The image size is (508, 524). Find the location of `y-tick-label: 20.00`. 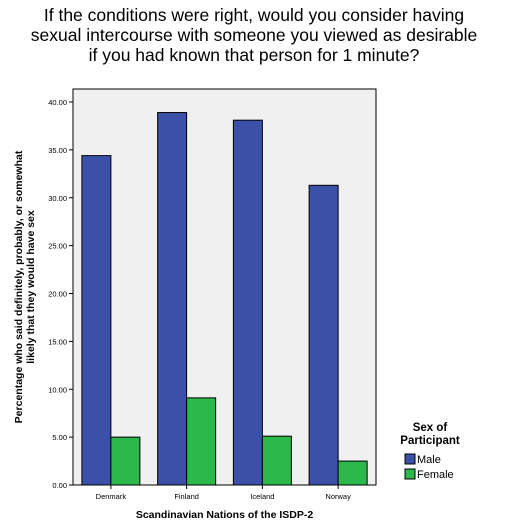

y-tick-label: 20.00 is located at coordinates (57, 294).